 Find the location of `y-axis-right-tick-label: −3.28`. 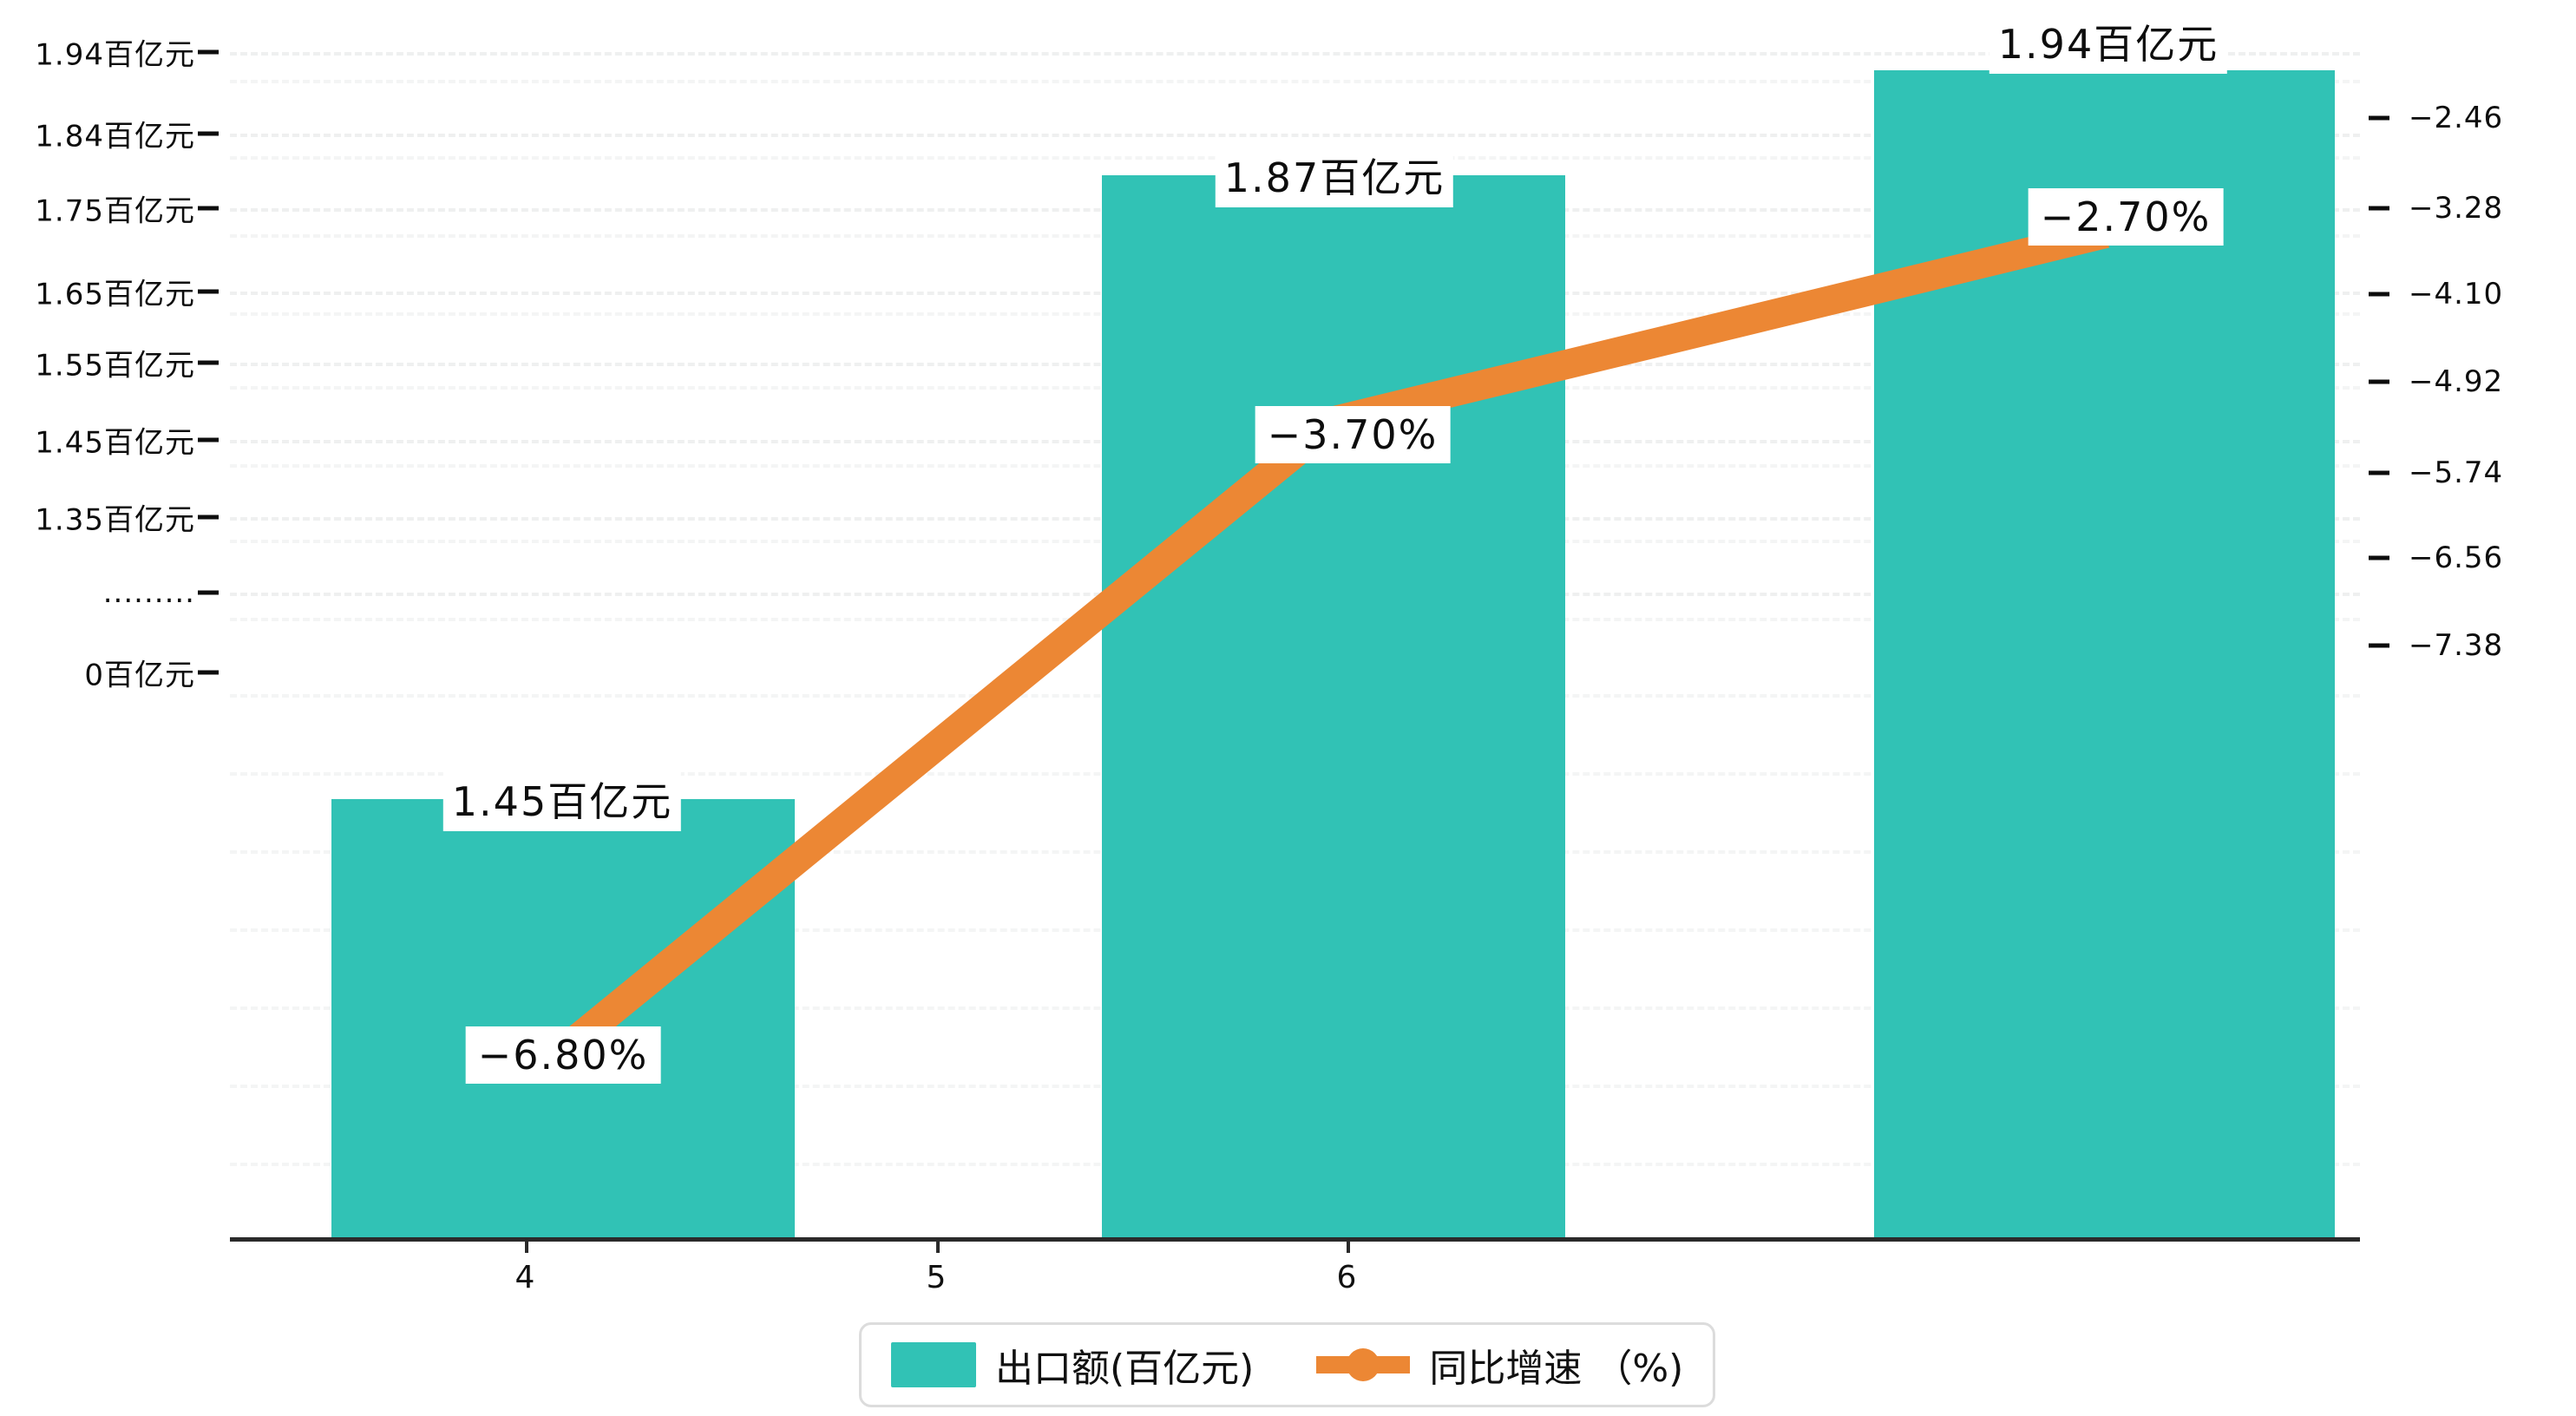

y-axis-right-tick-label: −3.28 is located at coordinates (2456, 208).